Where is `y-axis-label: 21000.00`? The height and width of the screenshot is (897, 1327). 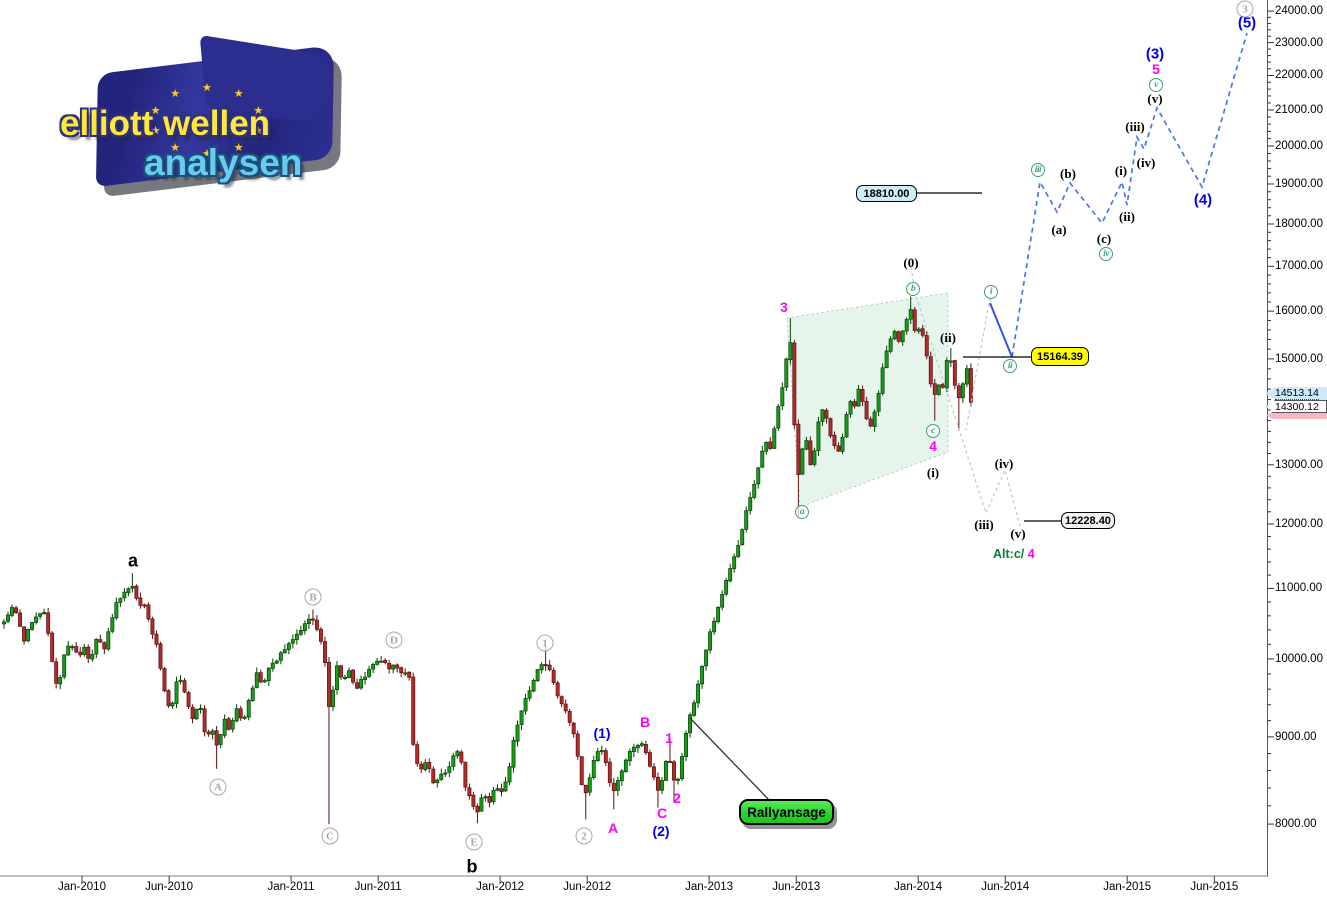
y-axis-label: 21000.00 is located at coordinates (1299, 109).